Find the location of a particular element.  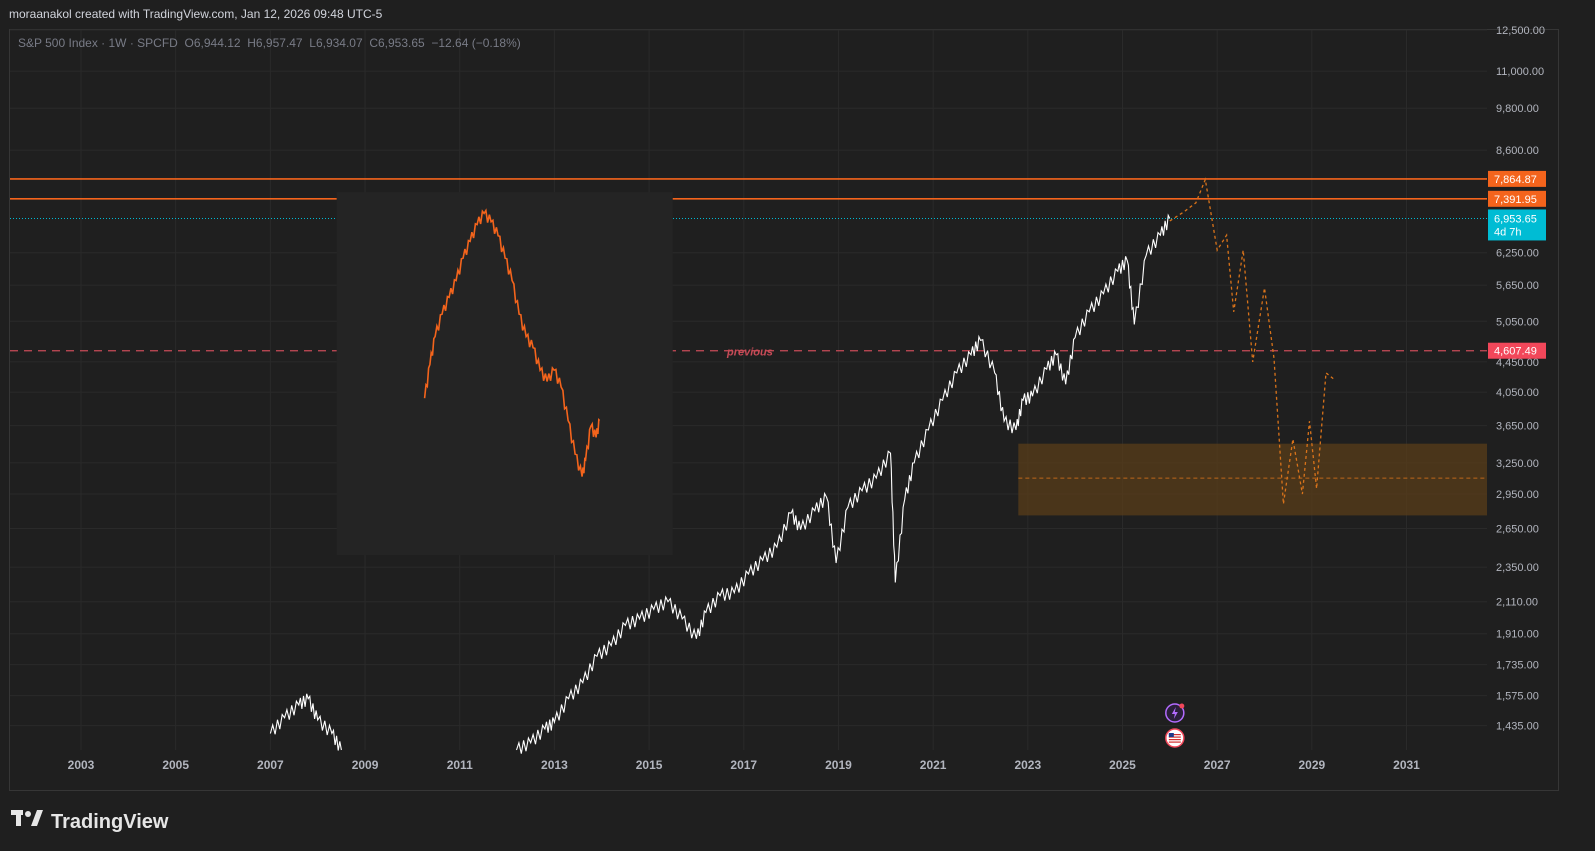

x-tick-label: 2031 is located at coordinates (1406, 765).